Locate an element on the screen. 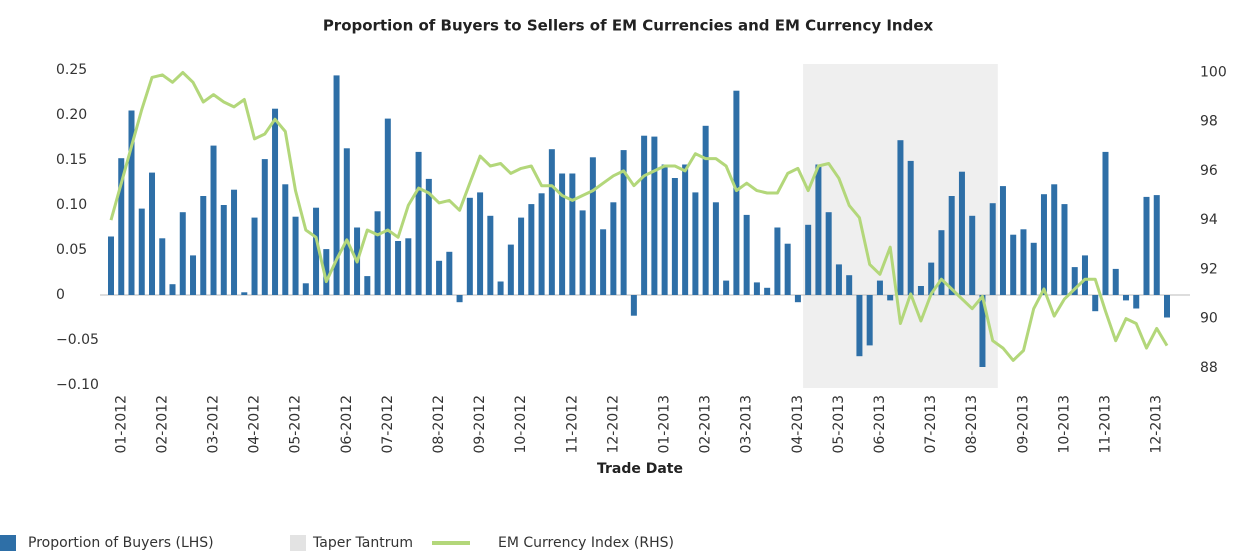  x-tick-label: 06-2013 is located at coordinates (880, 424).